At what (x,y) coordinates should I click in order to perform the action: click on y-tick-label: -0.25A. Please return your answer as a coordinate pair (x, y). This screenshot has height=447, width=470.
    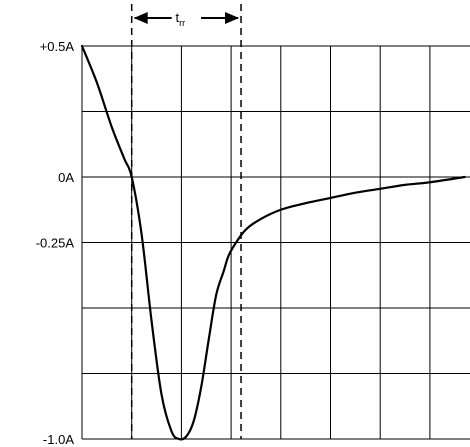
    Looking at the image, I should click on (55, 243).